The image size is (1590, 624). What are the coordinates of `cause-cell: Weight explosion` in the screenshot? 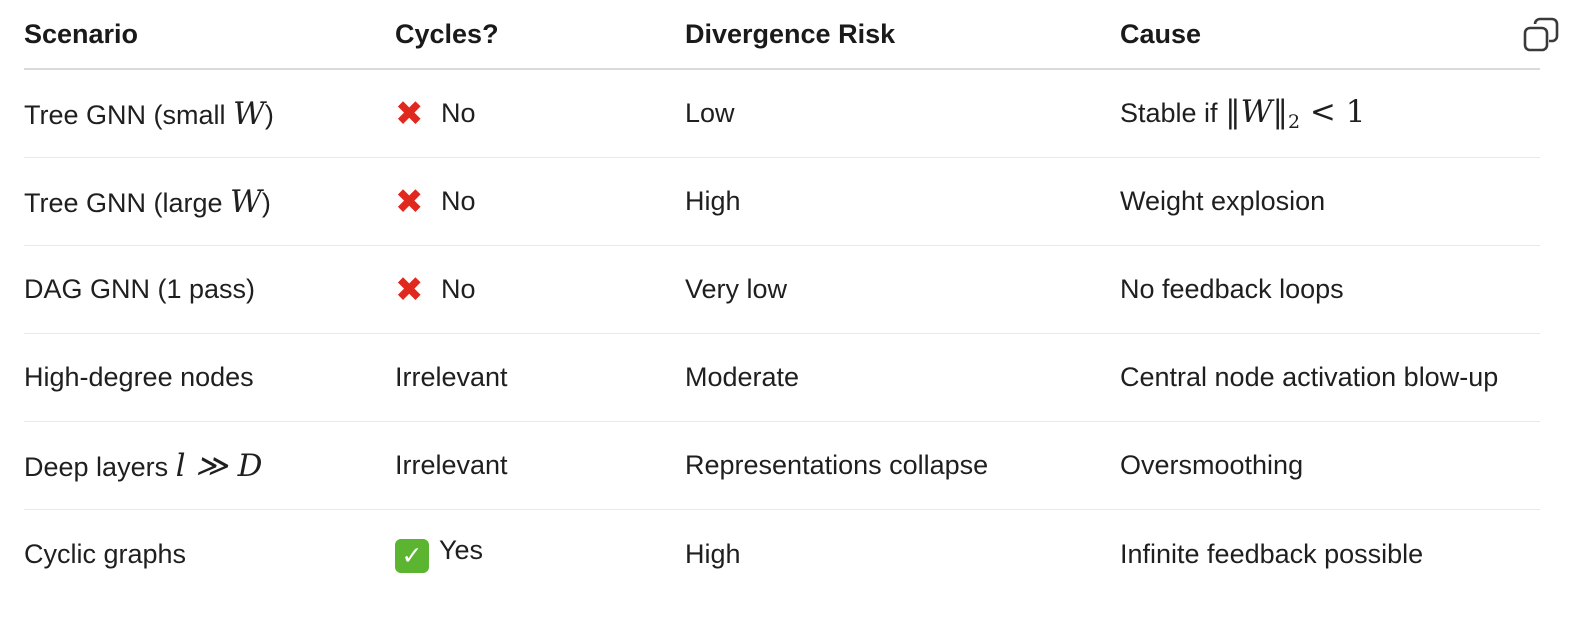 It's located at (1223, 201).